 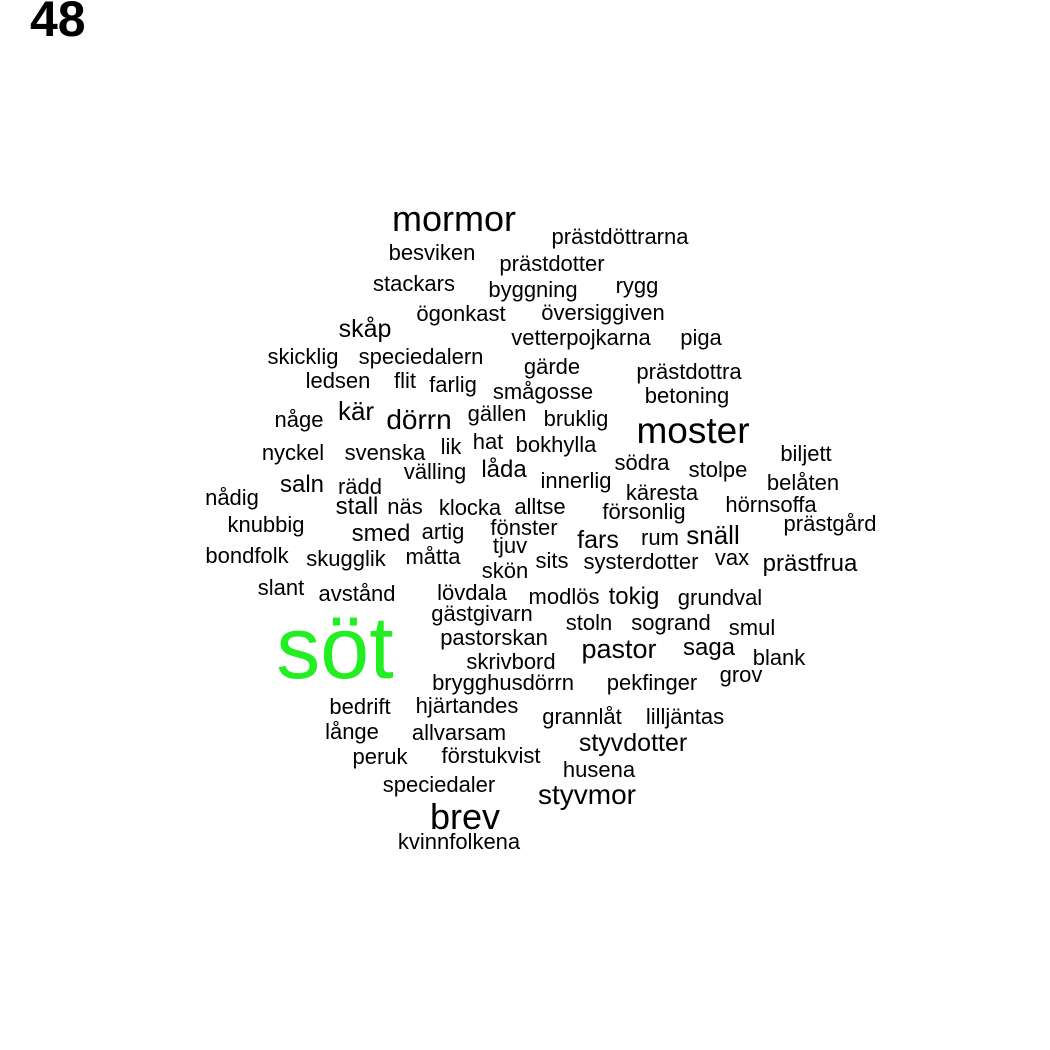 I want to click on word-stackars: stackars, so click(x=414, y=283).